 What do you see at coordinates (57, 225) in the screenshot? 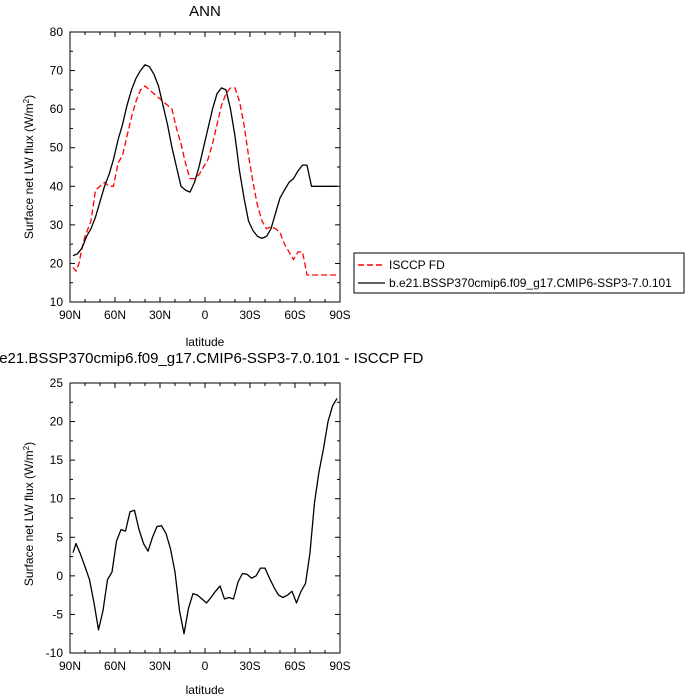
I see `top-y-tick-label: 30` at bounding box center [57, 225].